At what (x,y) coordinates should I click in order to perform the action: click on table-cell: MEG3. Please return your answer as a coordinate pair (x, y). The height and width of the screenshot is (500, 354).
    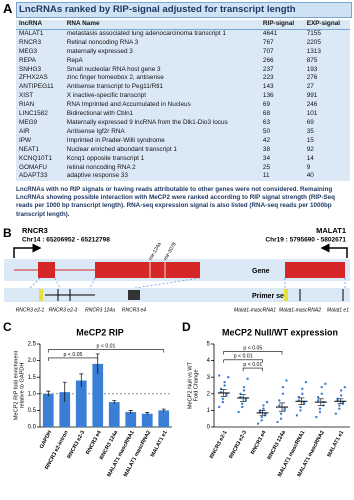
    Looking at the image, I should click on (28, 51).